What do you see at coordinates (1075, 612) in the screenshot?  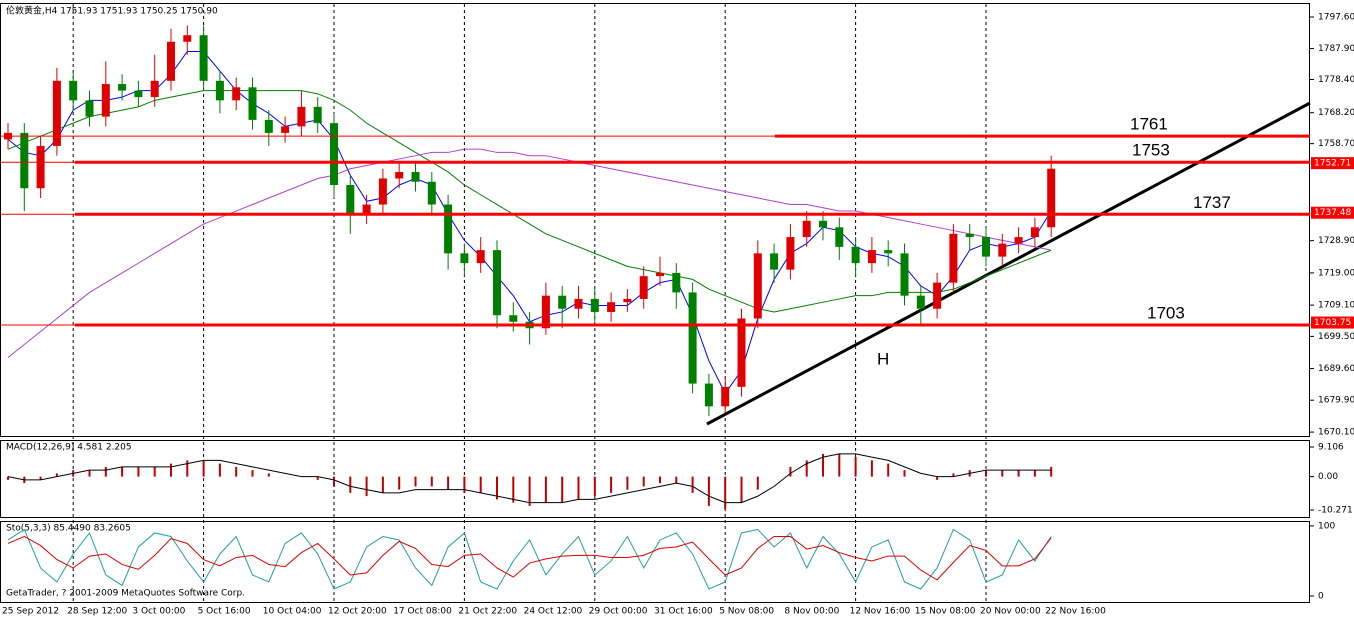 I see `x-tick-label: 22 Nov 16:00` at bounding box center [1075, 612].